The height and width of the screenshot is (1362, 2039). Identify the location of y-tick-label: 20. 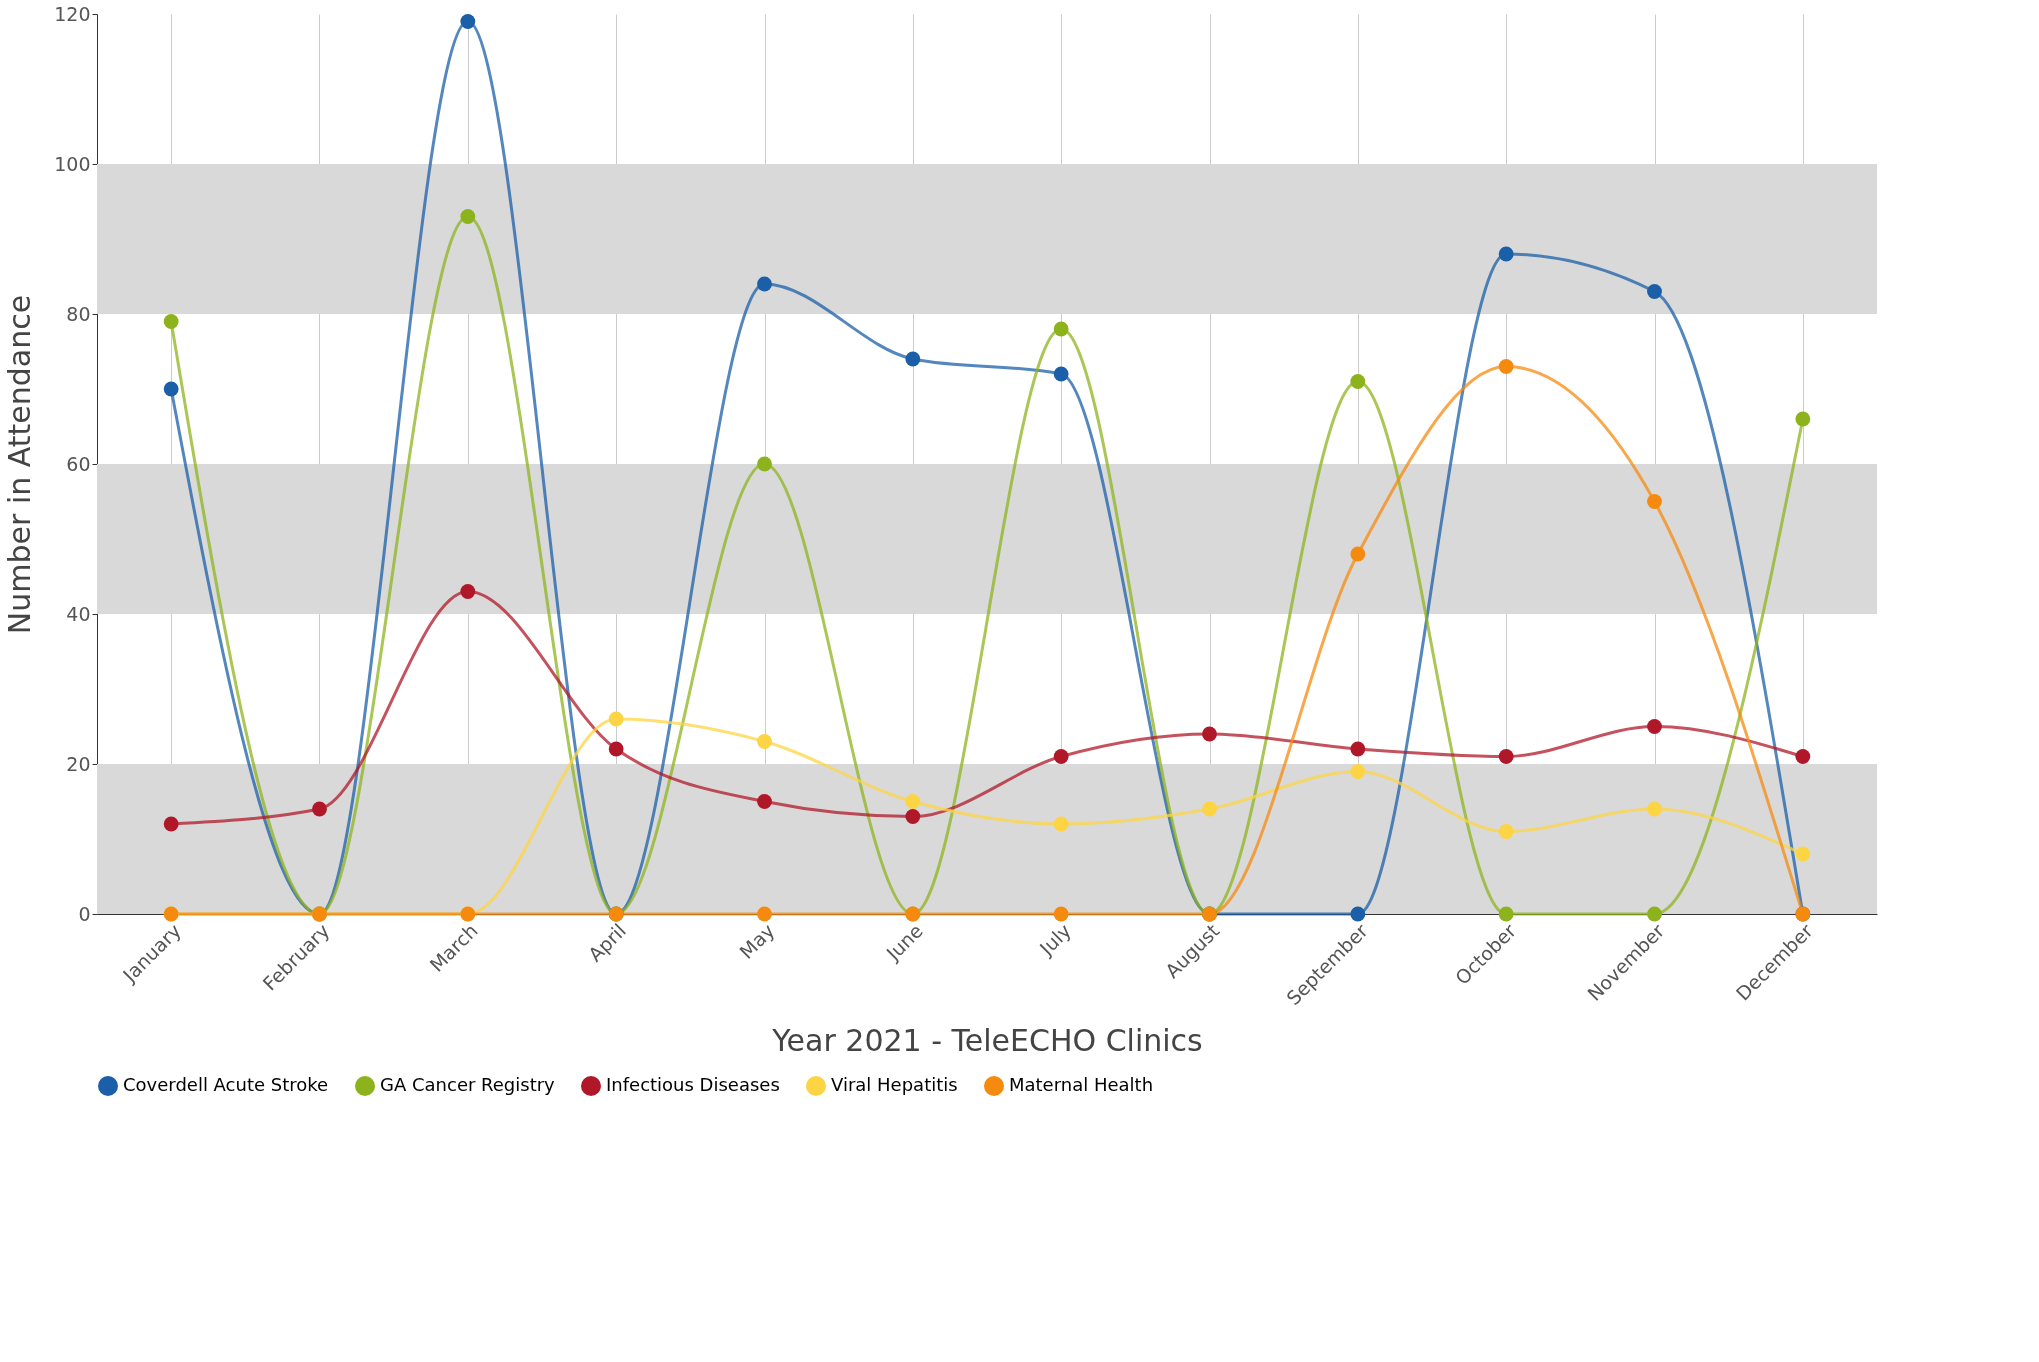
(78, 763).